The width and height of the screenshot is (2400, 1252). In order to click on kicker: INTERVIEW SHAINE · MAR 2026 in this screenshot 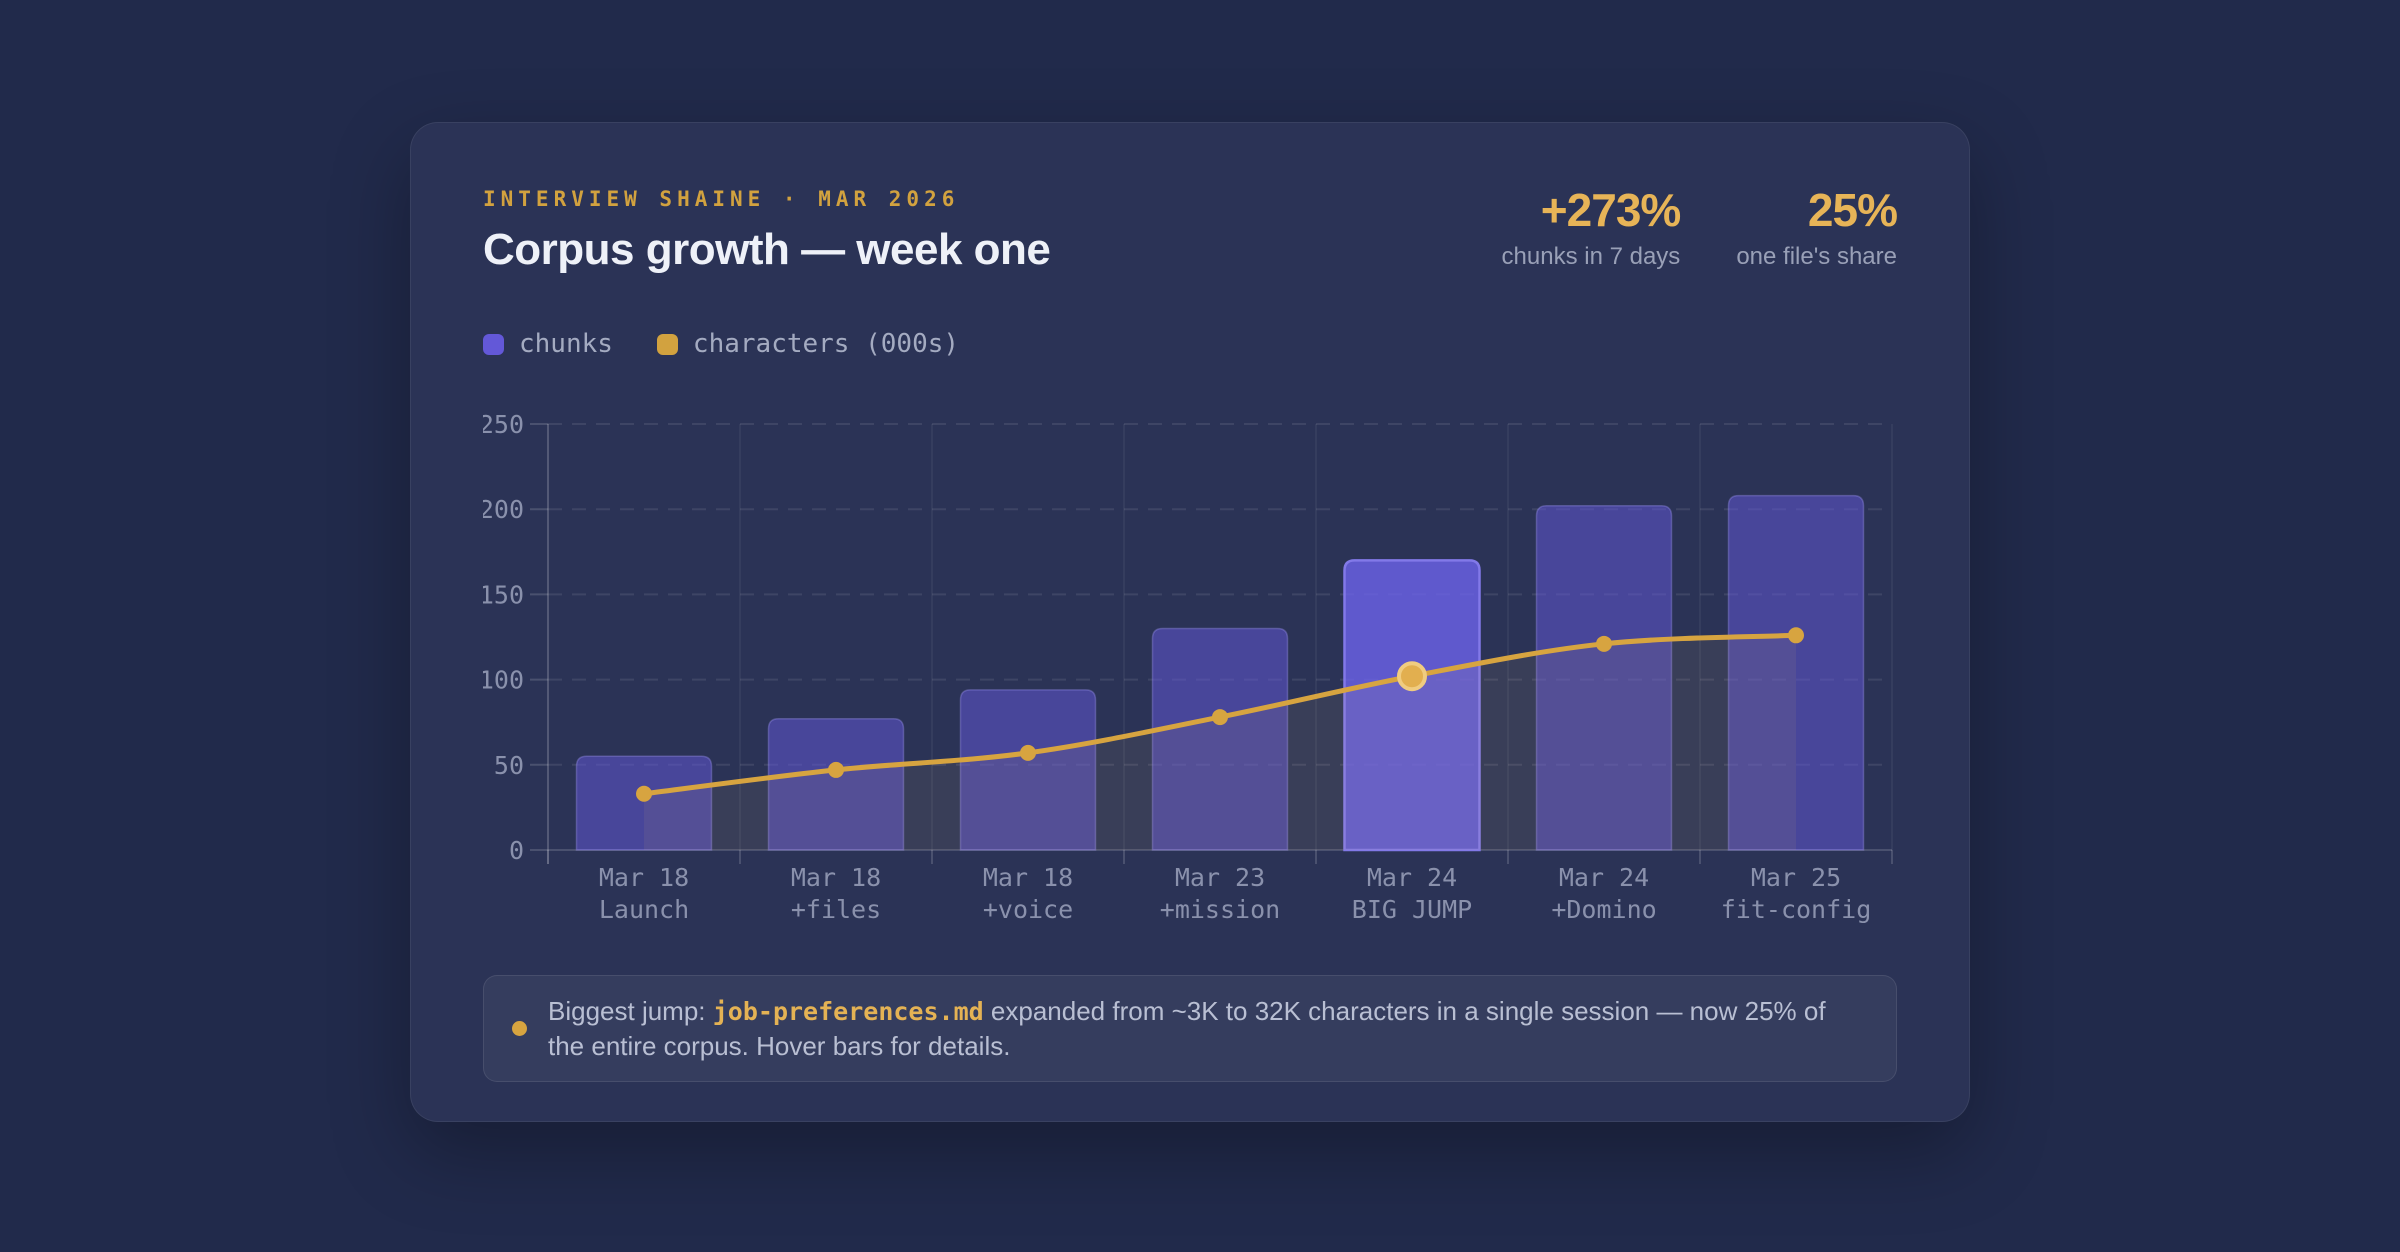, I will do `click(721, 199)`.